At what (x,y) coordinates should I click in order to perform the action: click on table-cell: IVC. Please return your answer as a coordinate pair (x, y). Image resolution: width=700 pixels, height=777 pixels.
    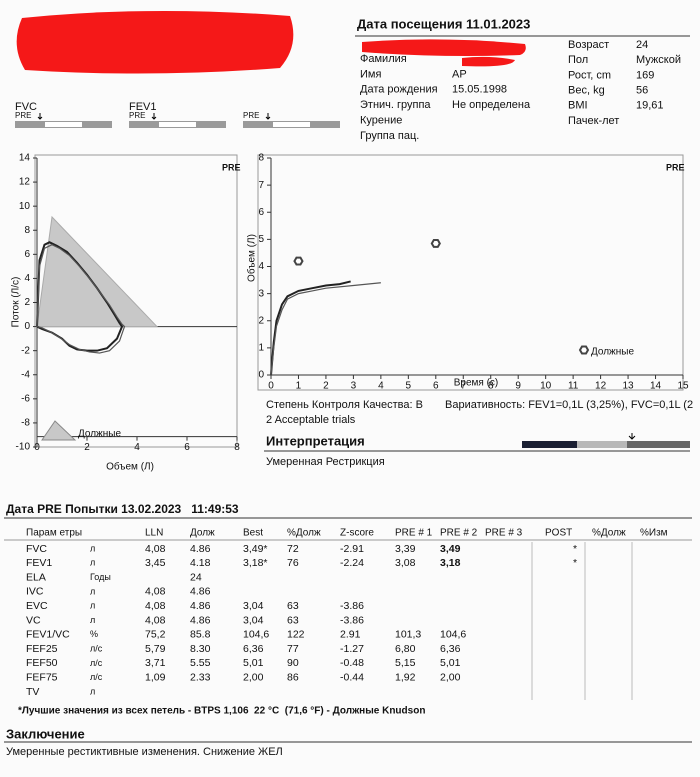
    Looking at the image, I should click on (35, 592).